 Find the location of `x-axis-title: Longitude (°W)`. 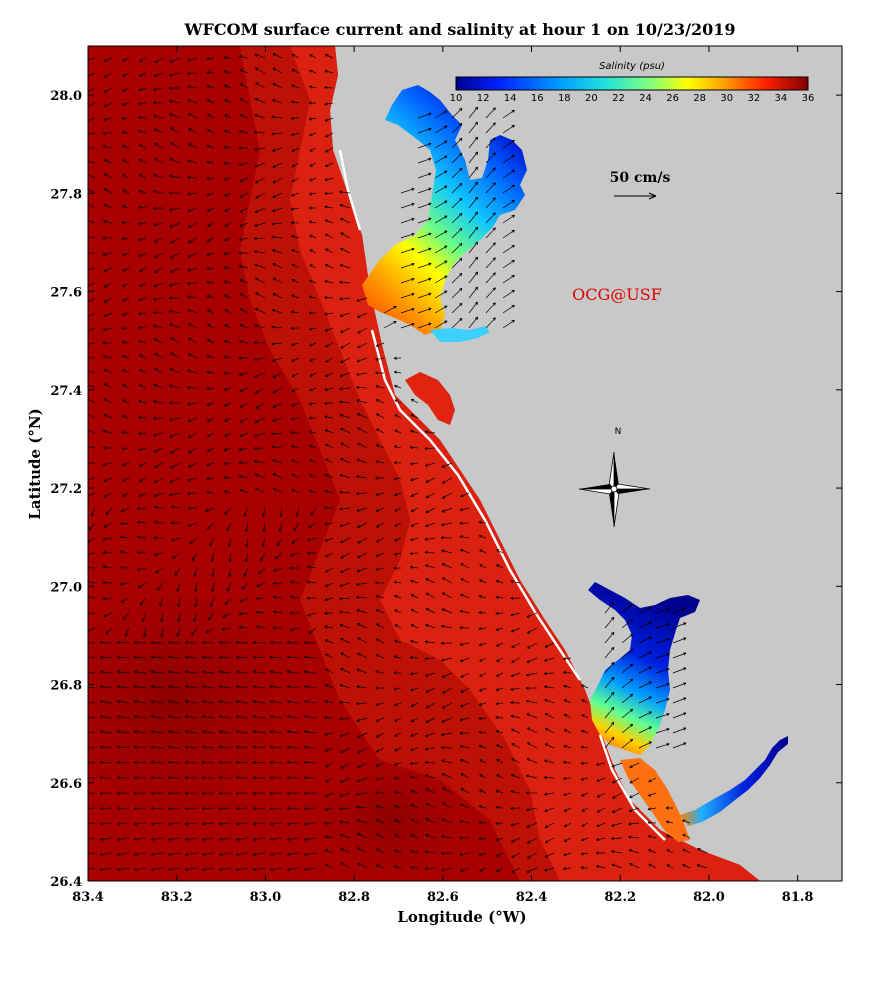

x-axis-title: Longitude (°W) is located at coordinates (461, 917).